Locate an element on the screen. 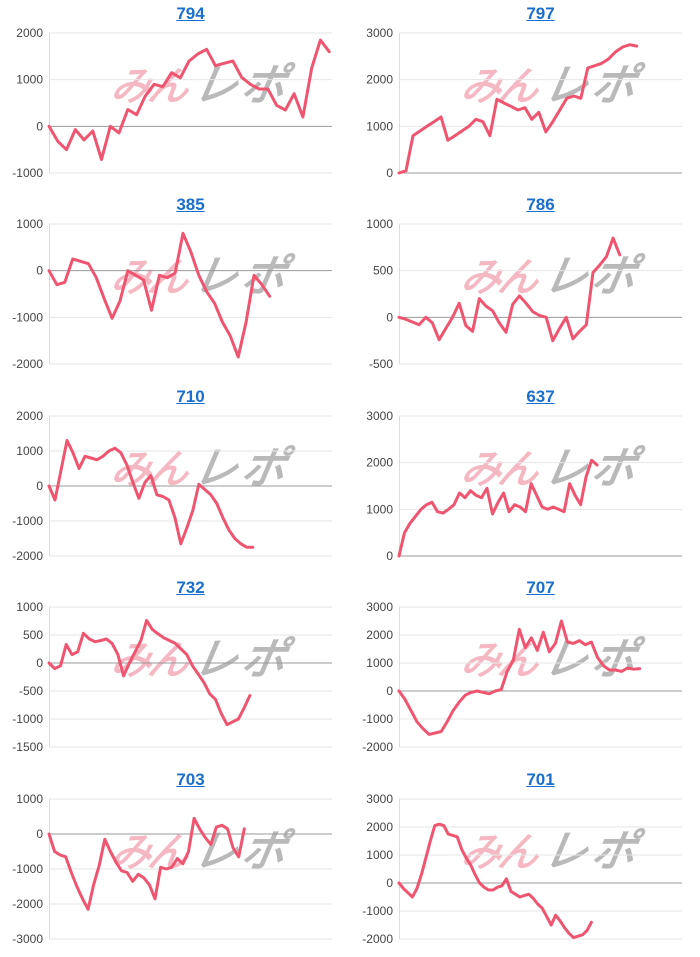 This screenshot has width=700, height=957. chart-cell: 703 みんレポ 1000 0 -1000 -2000 -3000 is located at coordinates (175, 861).